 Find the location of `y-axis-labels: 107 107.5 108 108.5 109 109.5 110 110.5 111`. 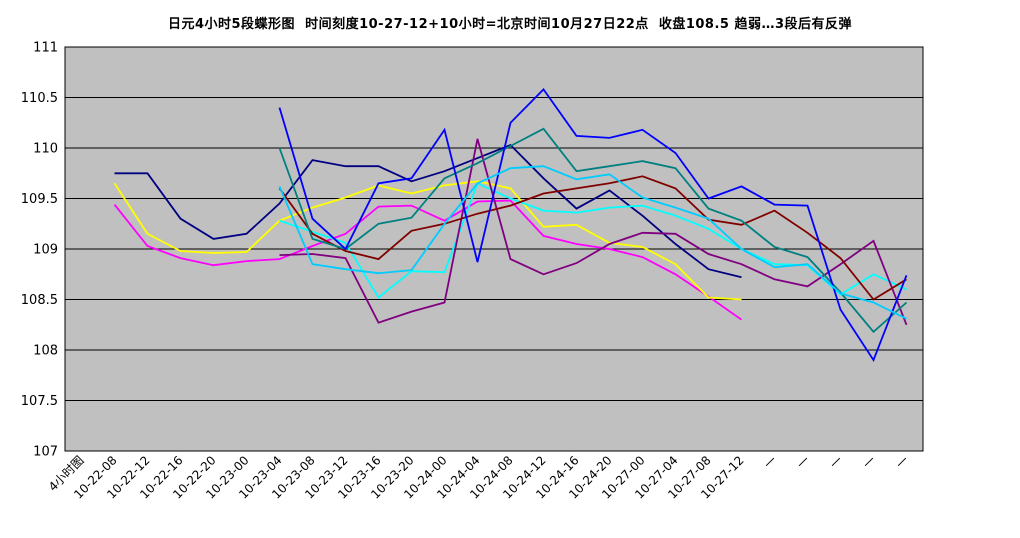

y-axis-labels: 107 107.5 108 108.5 109 109.5 110 110.5 111 is located at coordinates (39, 250).